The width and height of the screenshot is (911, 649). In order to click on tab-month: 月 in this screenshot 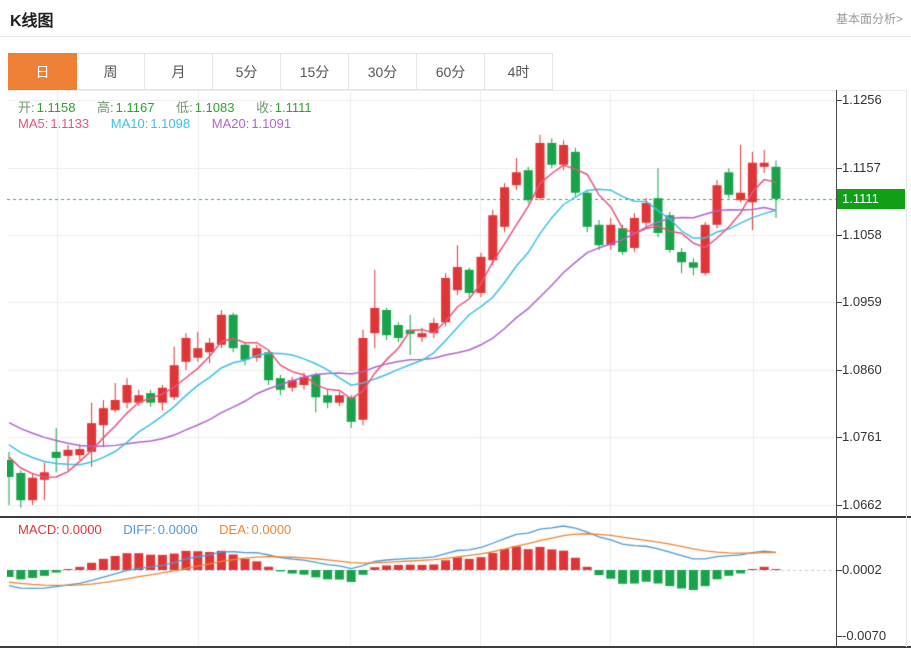, I will do `click(178, 71)`.